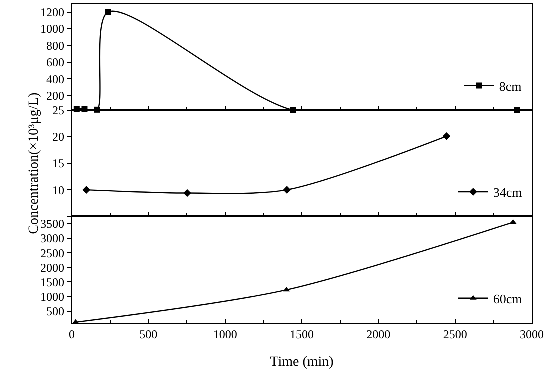 This screenshot has height=374, width=550. What do you see at coordinates (55, 45) in the screenshot?
I see `y-tick-label: 800` at bounding box center [55, 45].